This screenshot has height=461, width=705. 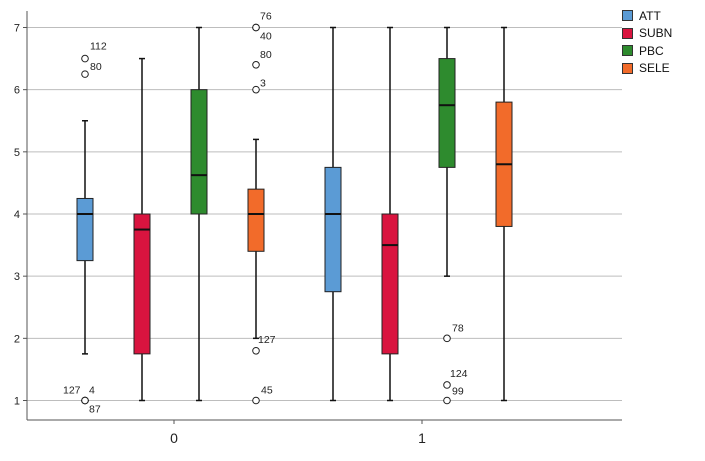 What do you see at coordinates (266, 37) in the screenshot?
I see `outlier-label: 40` at bounding box center [266, 37].